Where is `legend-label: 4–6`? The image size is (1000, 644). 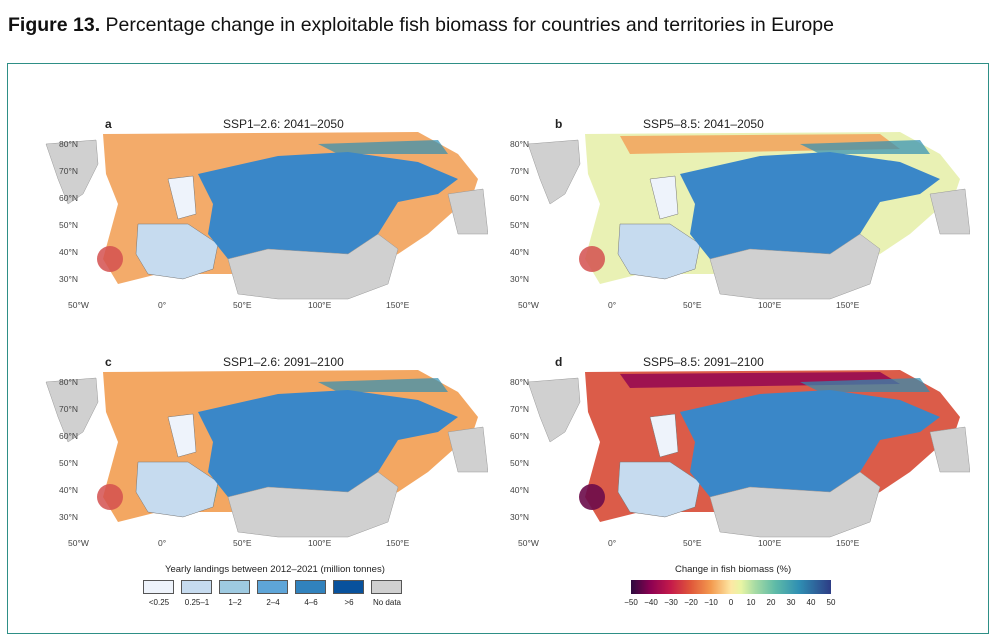
legend-label: 4–6 is located at coordinates (311, 602).